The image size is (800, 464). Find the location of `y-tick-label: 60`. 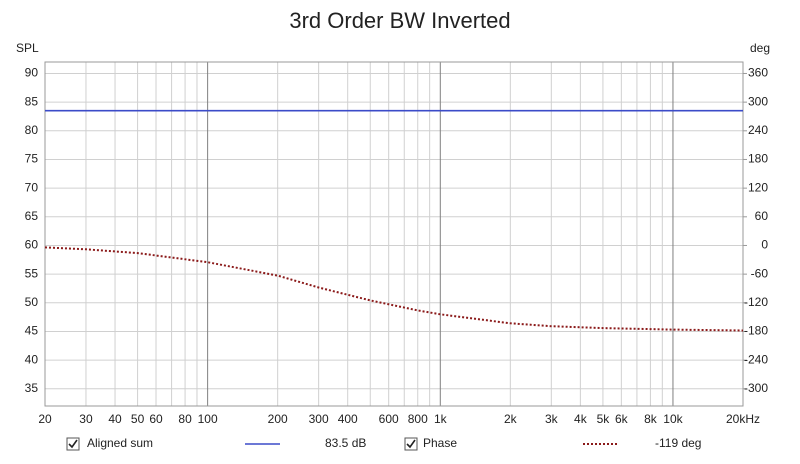

y-tick-label: 60 is located at coordinates (32, 245).